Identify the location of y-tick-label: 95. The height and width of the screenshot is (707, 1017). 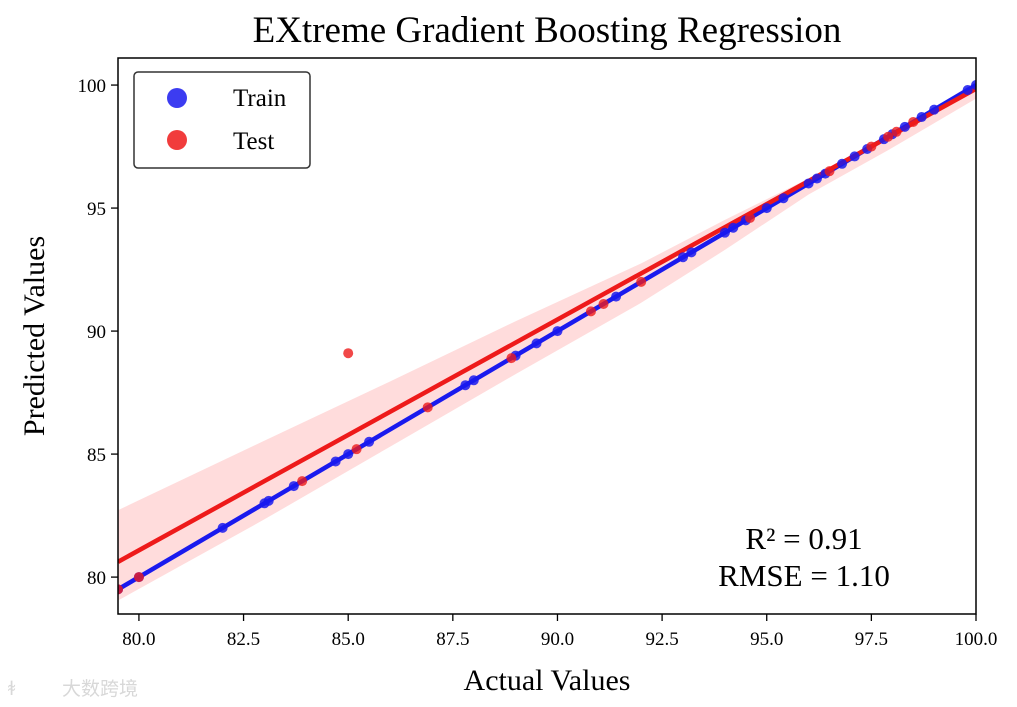
(96, 209).